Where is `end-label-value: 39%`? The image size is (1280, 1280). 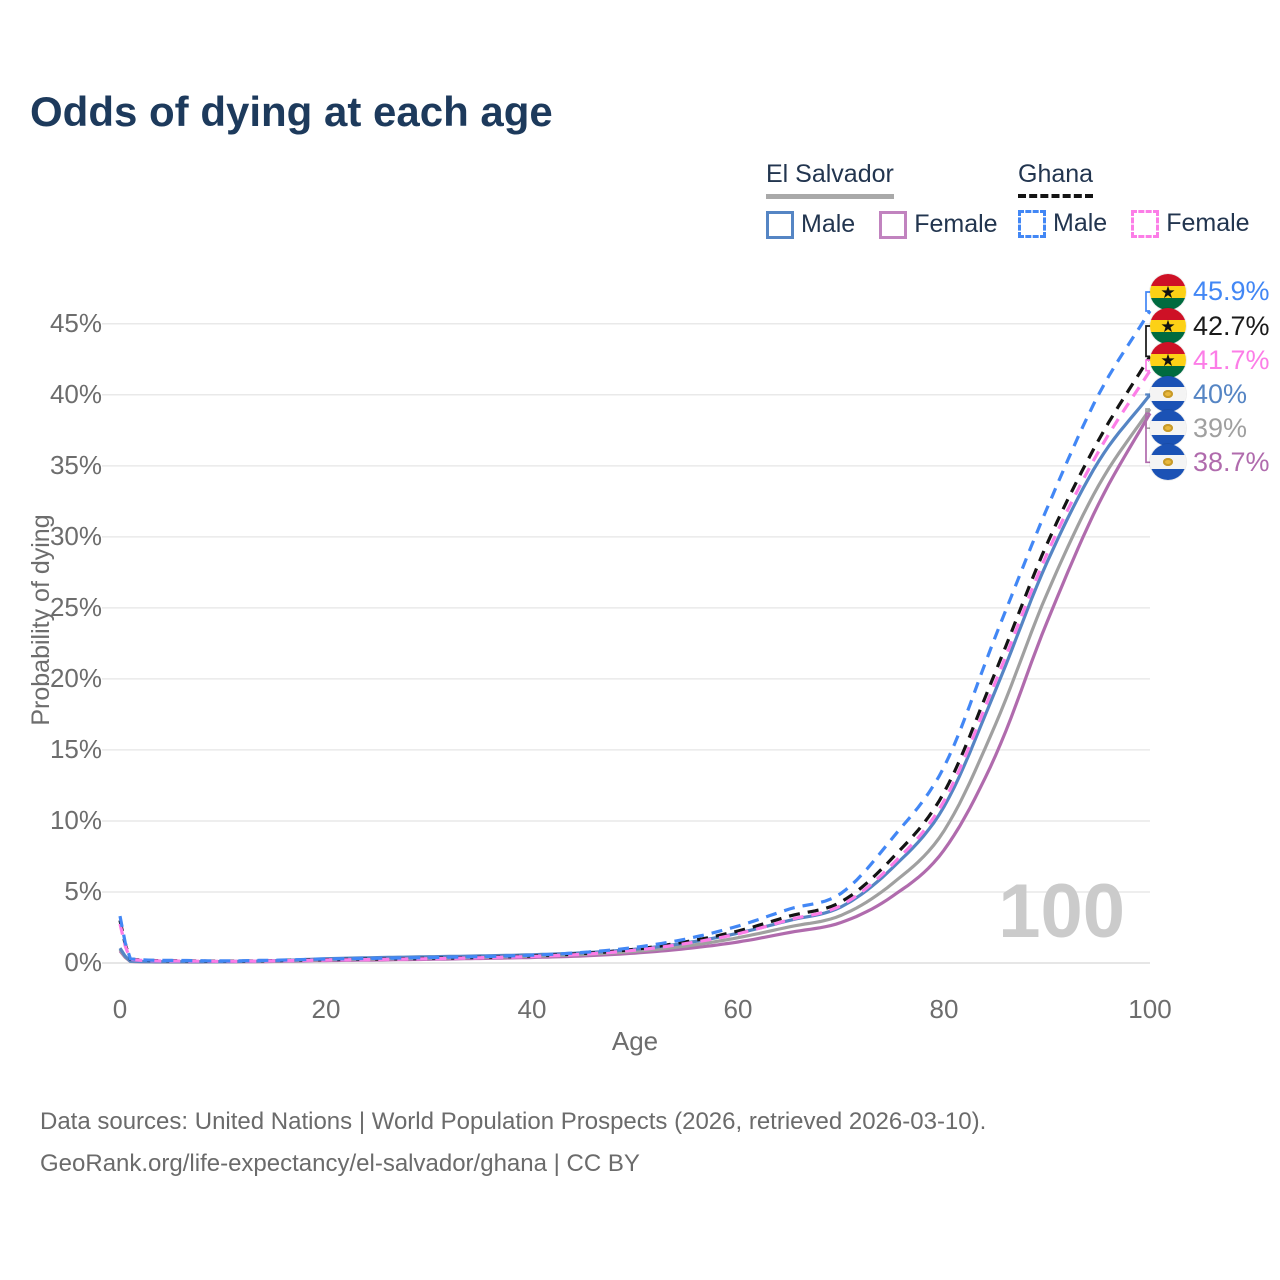
end-label-value: 39% is located at coordinates (1220, 427).